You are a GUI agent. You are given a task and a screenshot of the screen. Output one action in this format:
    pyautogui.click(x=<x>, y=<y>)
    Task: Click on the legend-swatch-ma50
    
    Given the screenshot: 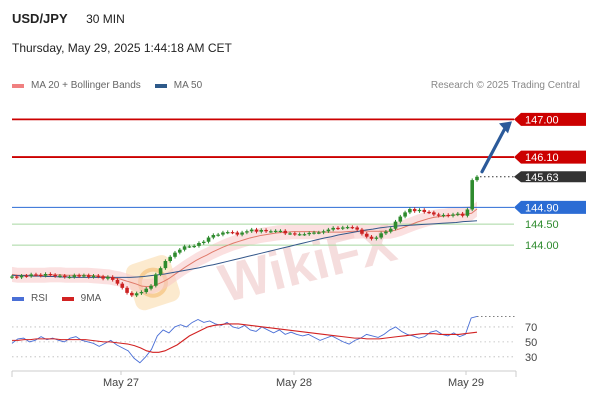 What is the action you would take?
    pyautogui.click(x=160, y=85)
    